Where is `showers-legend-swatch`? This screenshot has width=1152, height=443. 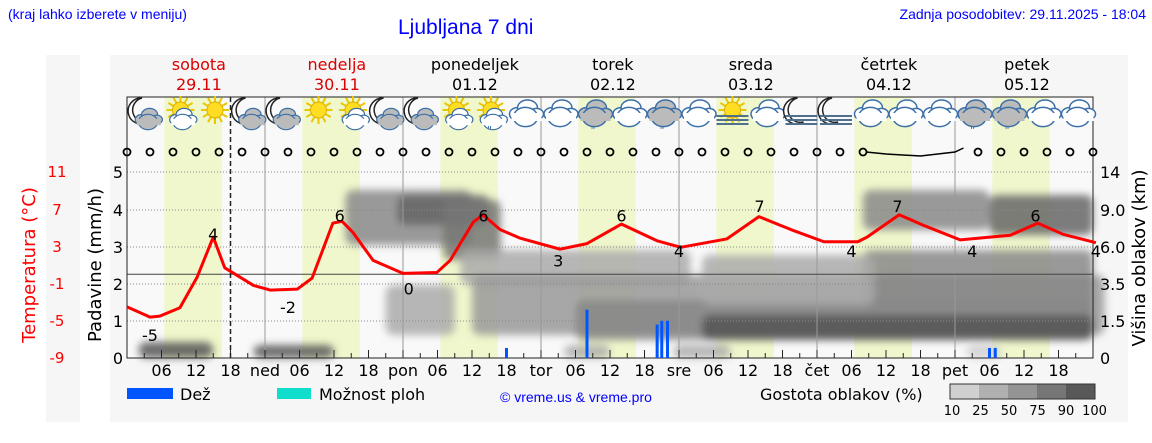
showers-legend-swatch is located at coordinates (294, 393).